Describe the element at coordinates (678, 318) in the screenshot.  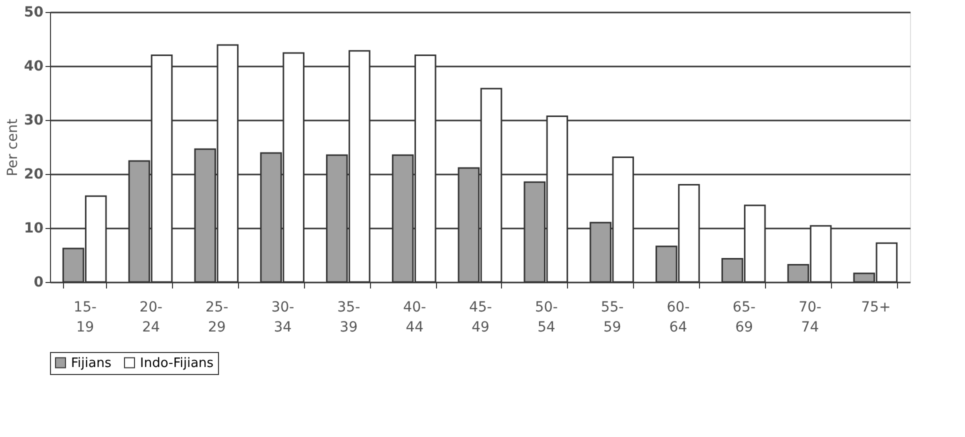
I see `x-tick-label: 60-64` at that location.